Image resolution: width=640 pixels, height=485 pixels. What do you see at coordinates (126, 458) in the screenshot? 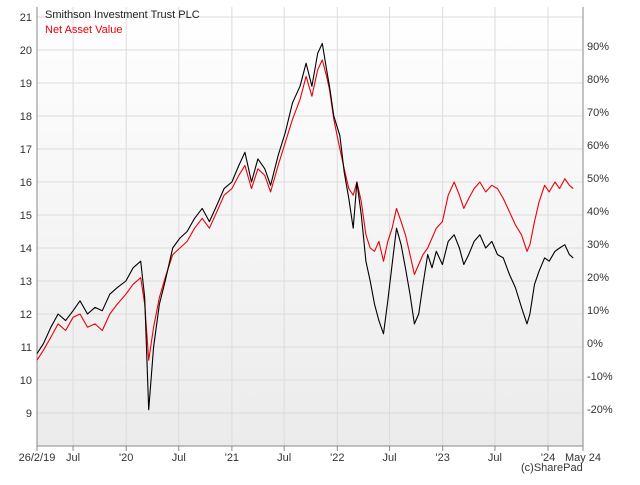
I see `x-axis-tick-label: '20` at bounding box center [126, 458].